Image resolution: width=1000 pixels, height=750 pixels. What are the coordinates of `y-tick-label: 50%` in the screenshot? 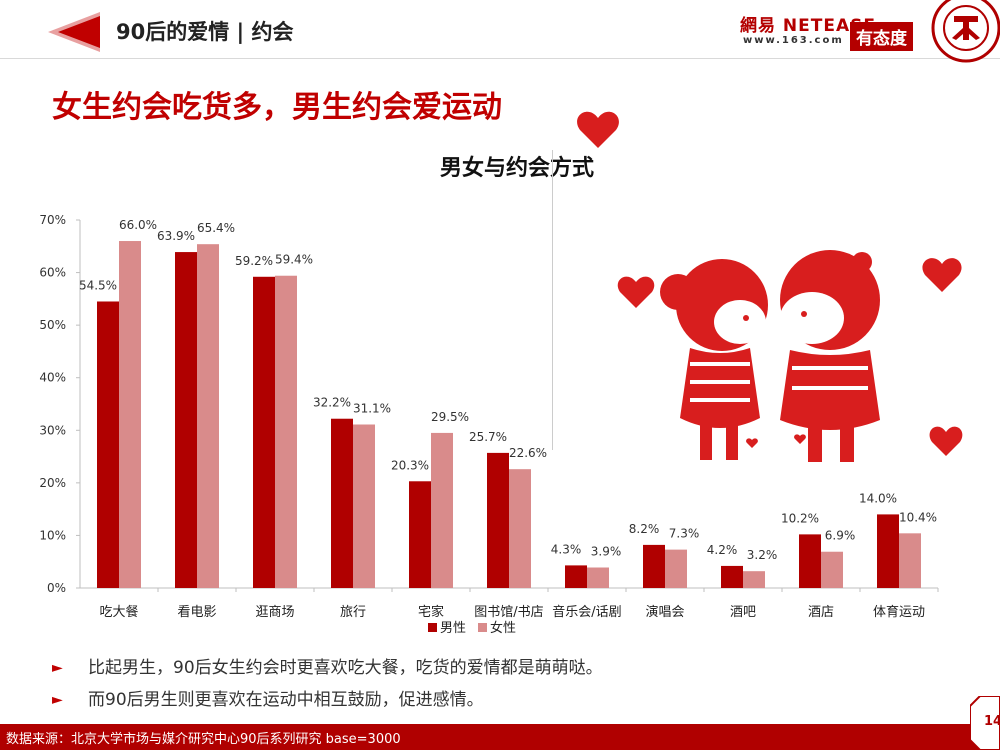 It's located at (52, 325).